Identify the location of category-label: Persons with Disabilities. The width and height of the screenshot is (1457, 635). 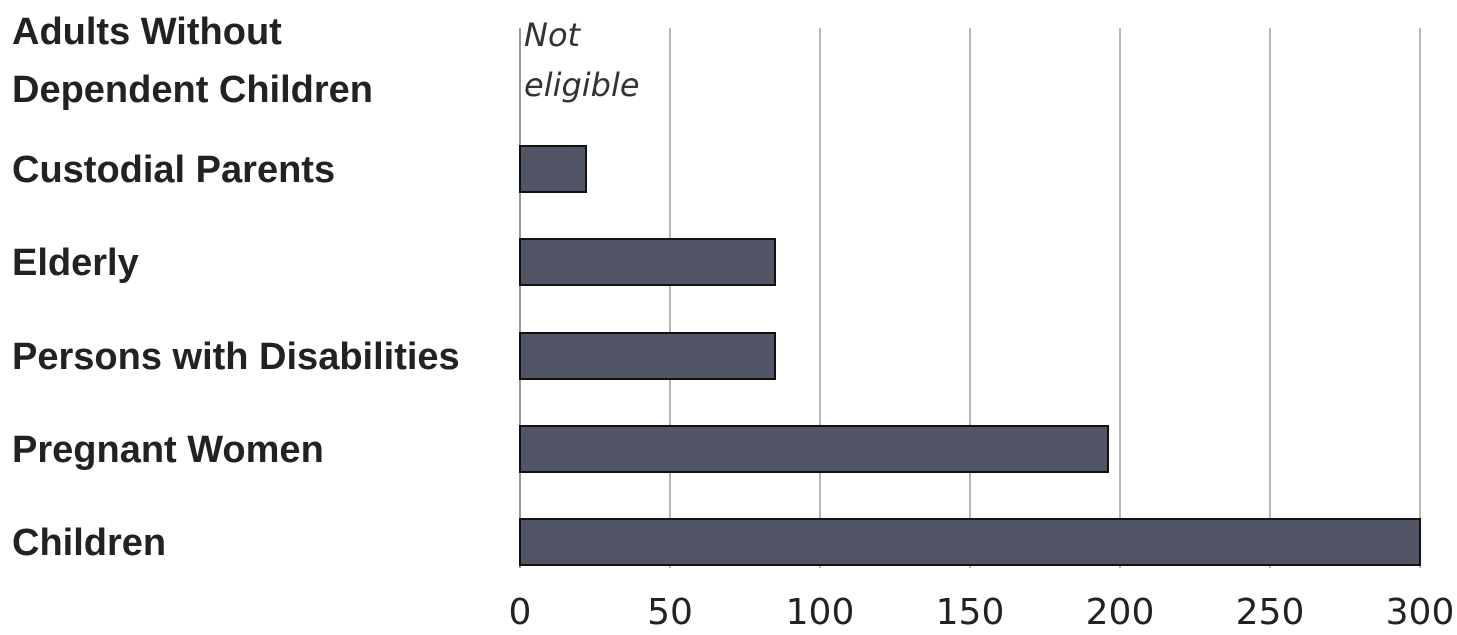
(236, 357).